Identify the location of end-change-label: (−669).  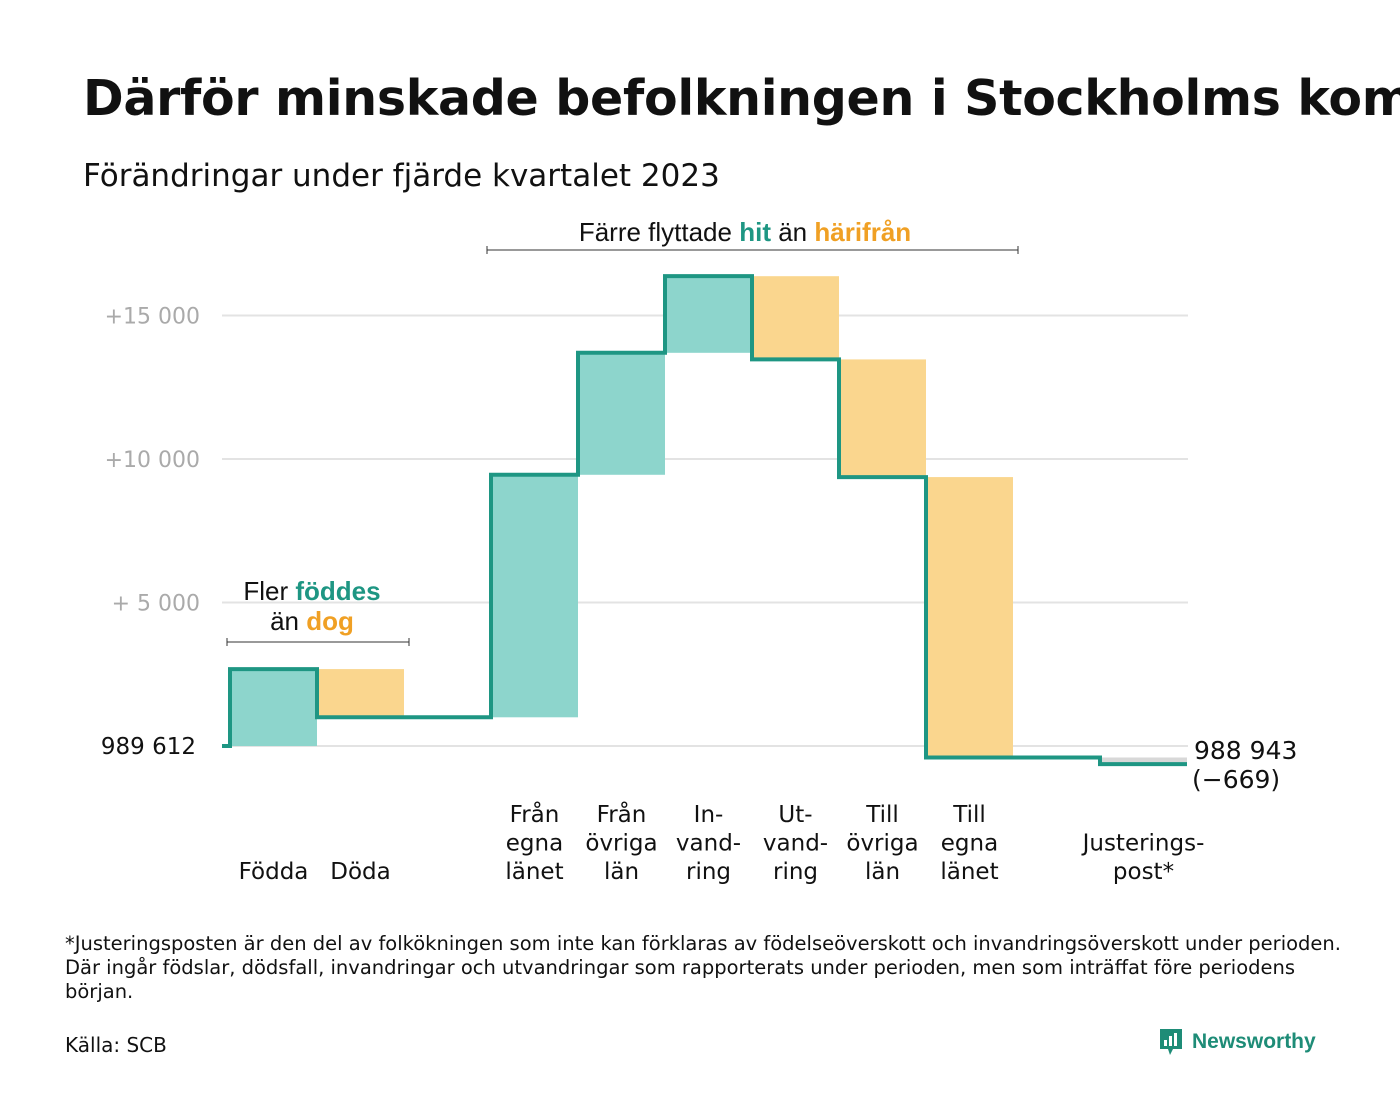
(1236, 779).